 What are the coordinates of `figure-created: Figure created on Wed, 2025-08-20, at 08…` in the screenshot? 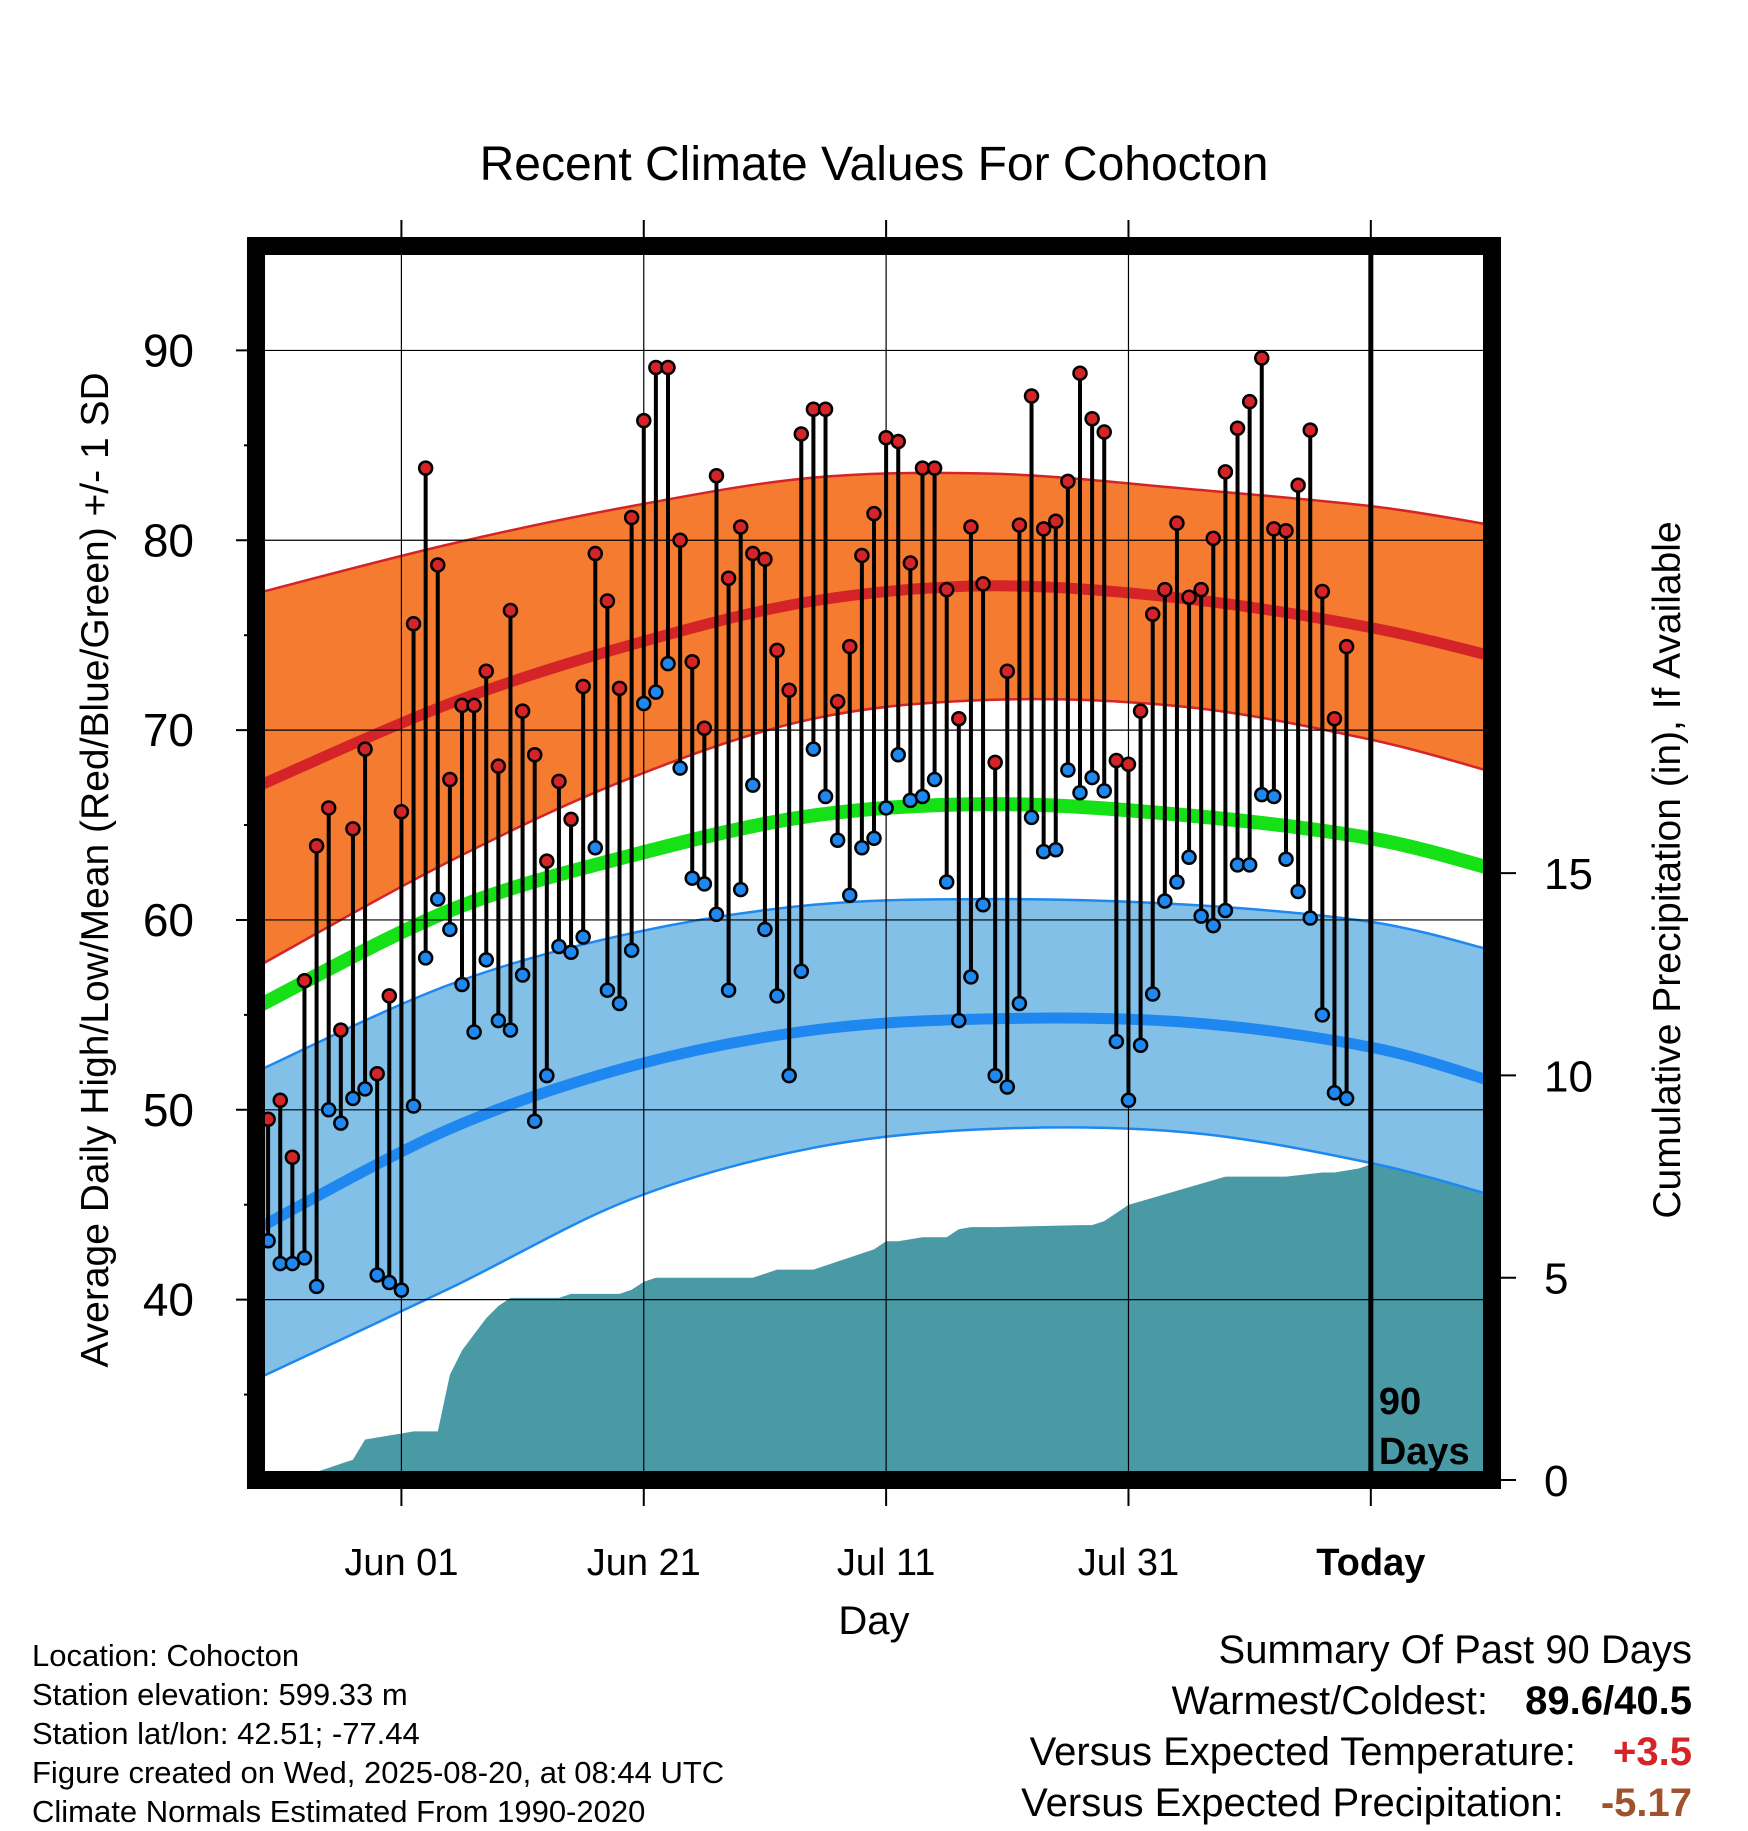 It's located at (378, 1772).